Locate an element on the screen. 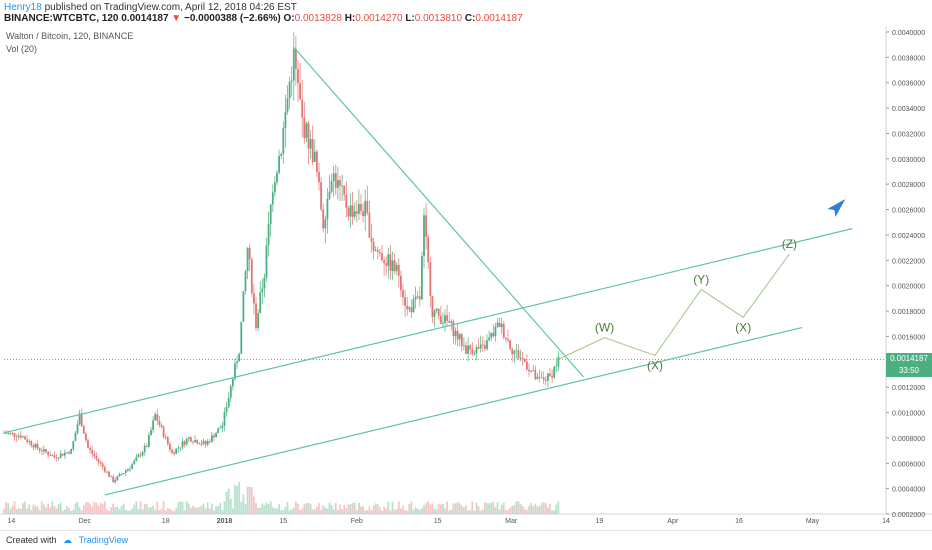  legend-volume: Vol (20) is located at coordinates (22, 49).